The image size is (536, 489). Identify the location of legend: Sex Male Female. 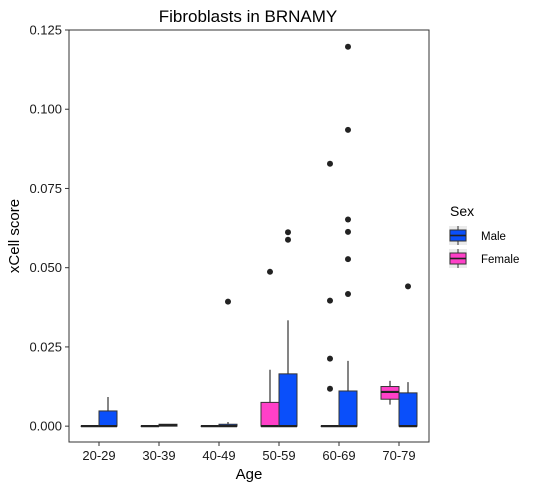
(484, 235).